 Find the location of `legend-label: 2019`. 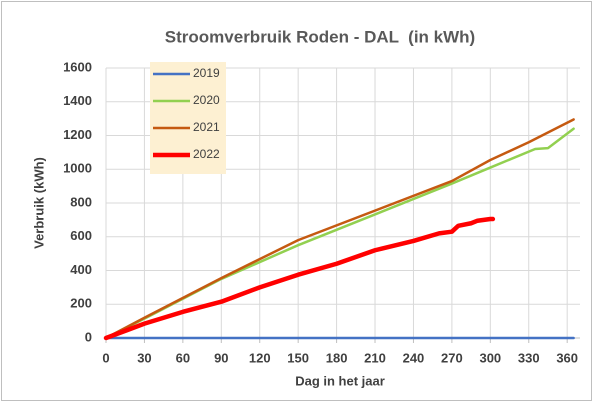

legend-label: 2019 is located at coordinates (206, 73).